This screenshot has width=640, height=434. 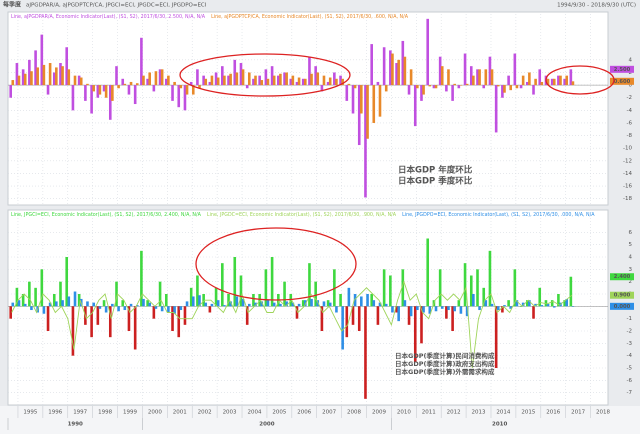 I want to click on annotation: 日本GDP 年度环比, so click(x=435, y=170).